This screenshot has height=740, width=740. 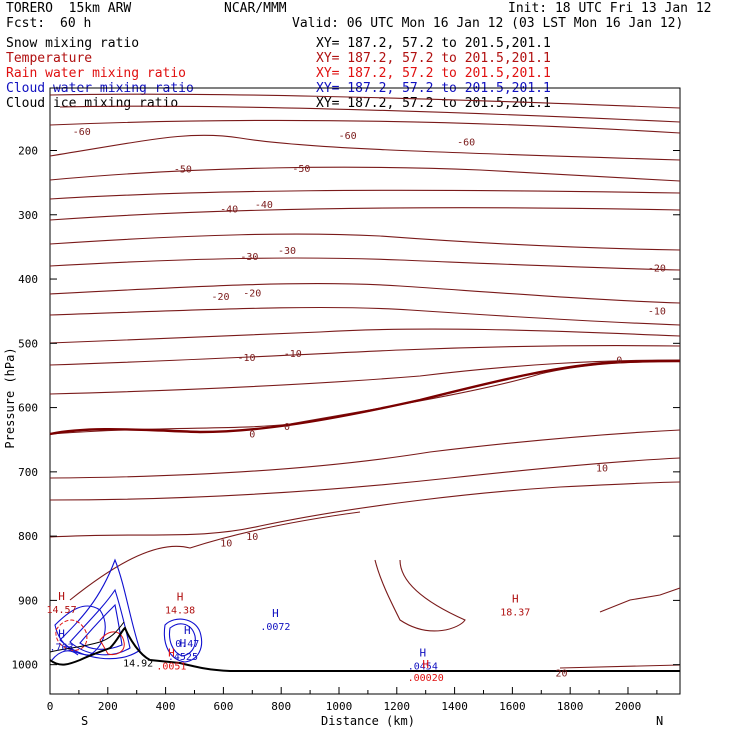 What do you see at coordinates (264, 205) in the screenshot?
I see `isotherm-label: -40` at bounding box center [264, 205].